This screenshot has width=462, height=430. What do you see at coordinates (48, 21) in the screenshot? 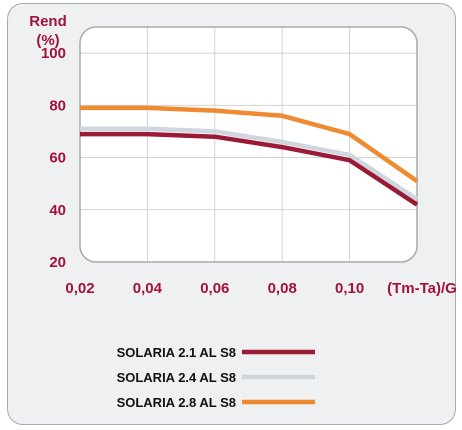
I see `y-axis-label: Rend` at bounding box center [48, 21].